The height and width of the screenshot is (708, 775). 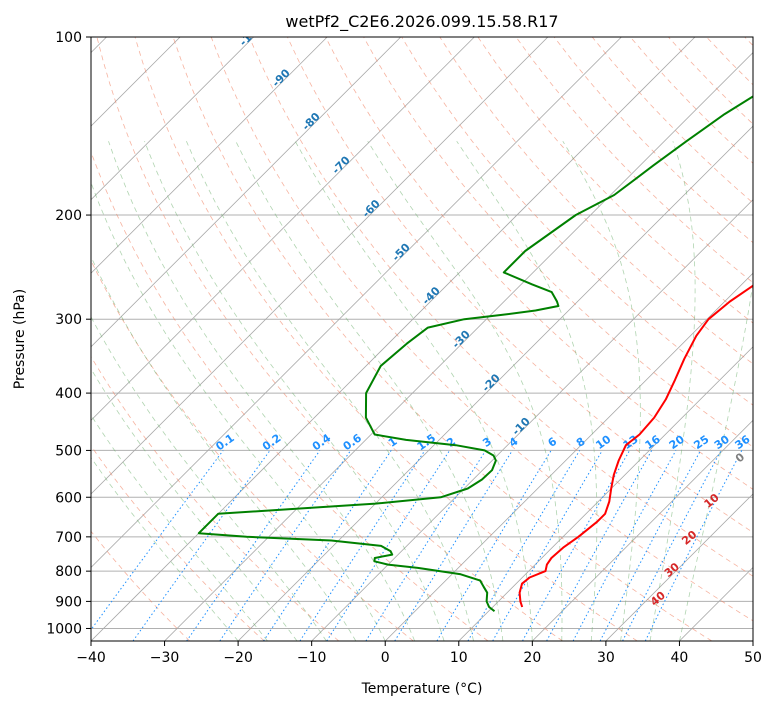 I want to click on mixing-ratio-label: 10, so click(x=603, y=442).